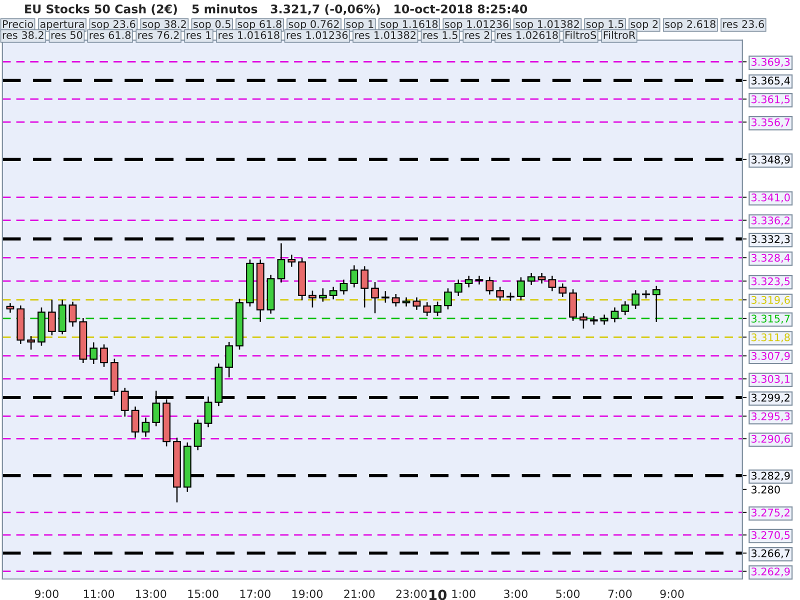 The width and height of the screenshot is (800, 600). Describe the element at coordinates (360, 25) in the screenshot. I see `text: sop 1` at that location.